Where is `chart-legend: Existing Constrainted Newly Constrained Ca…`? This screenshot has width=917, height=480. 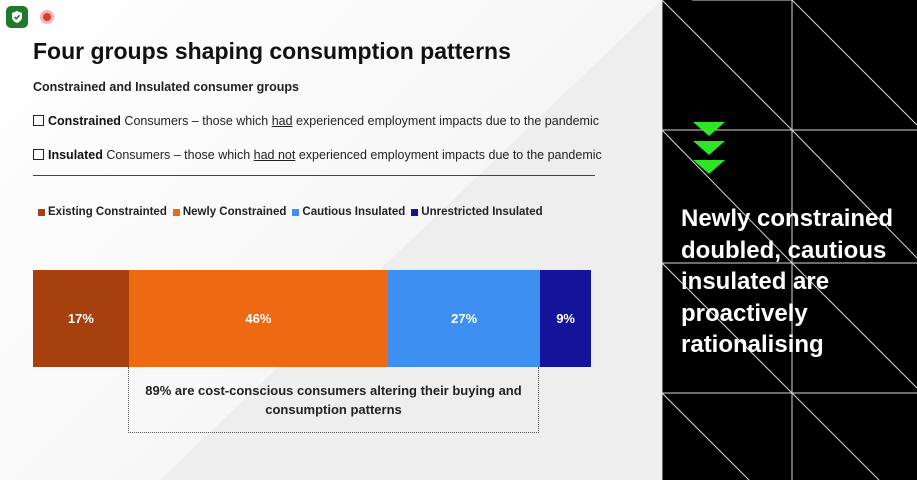
chart-legend: Existing Constrainted Newly Constrained Ca… is located at coordinates (290, 212).